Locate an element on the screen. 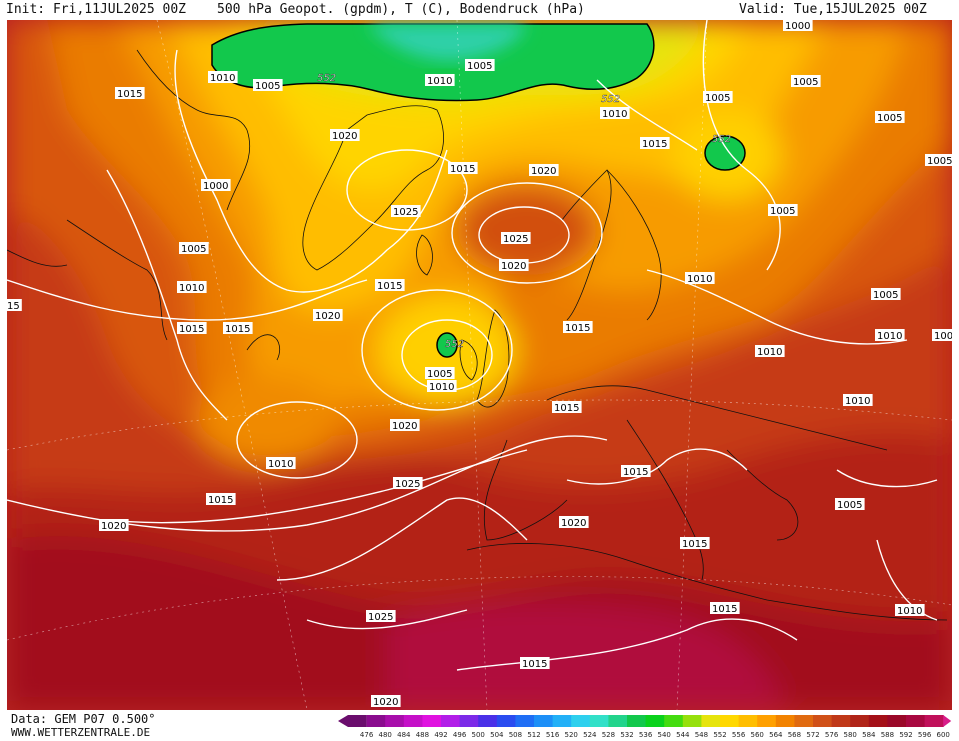  color-scale-tick-label: 564 is located at coordinates (776, 735).